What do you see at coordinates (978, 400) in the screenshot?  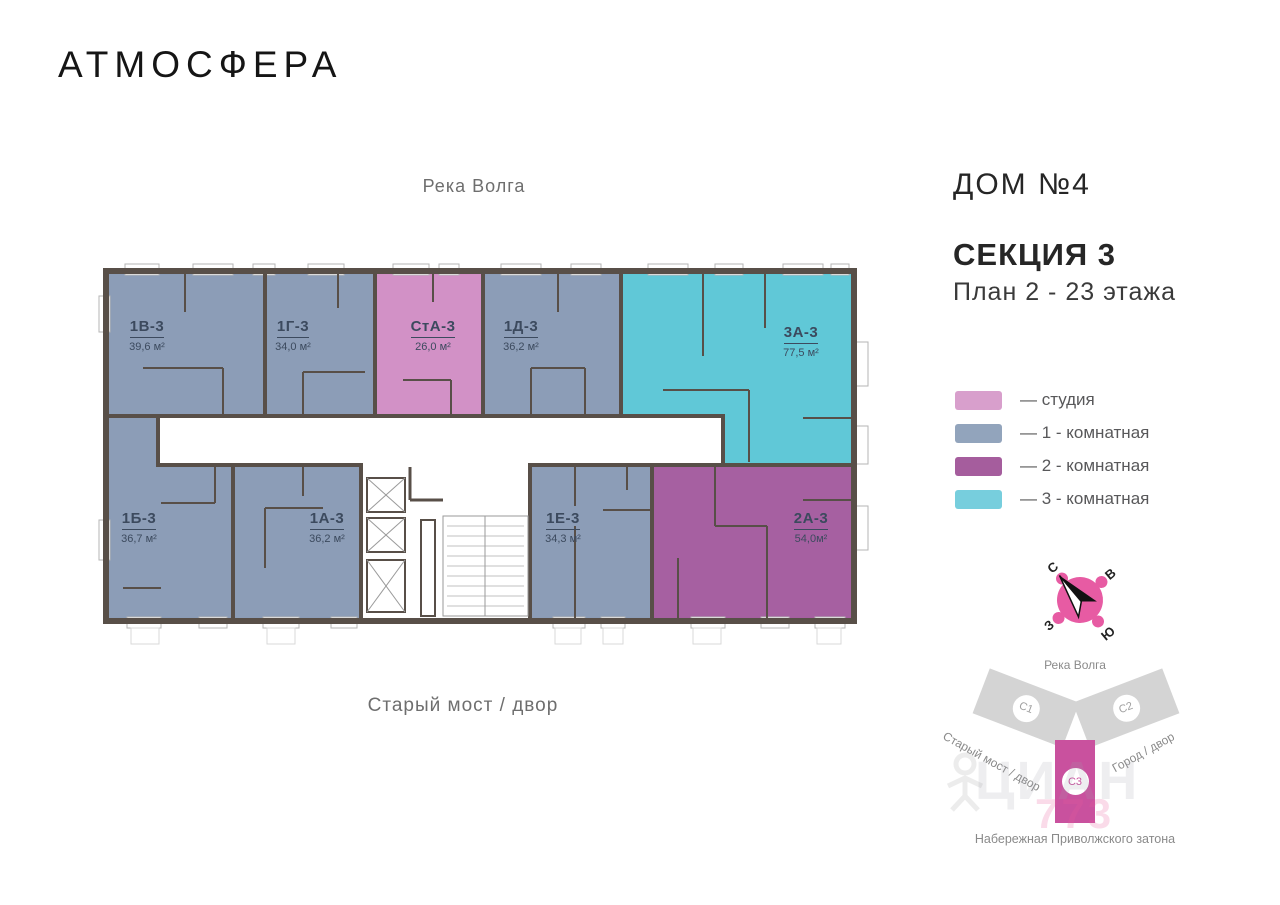 I see `legend-swatch-studio` at bounding box center [978, 400].